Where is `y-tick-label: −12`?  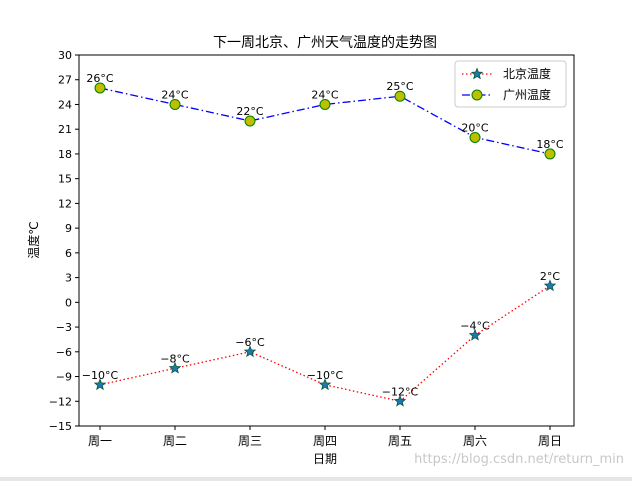 y-tick-label: −12 is located at coordinates (60, 401).